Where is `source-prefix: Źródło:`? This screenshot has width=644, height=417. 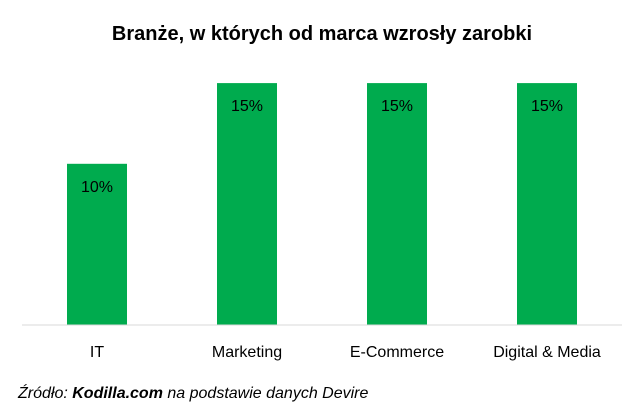 source-prefix: Źródło: is located at coordinates (44, 392).